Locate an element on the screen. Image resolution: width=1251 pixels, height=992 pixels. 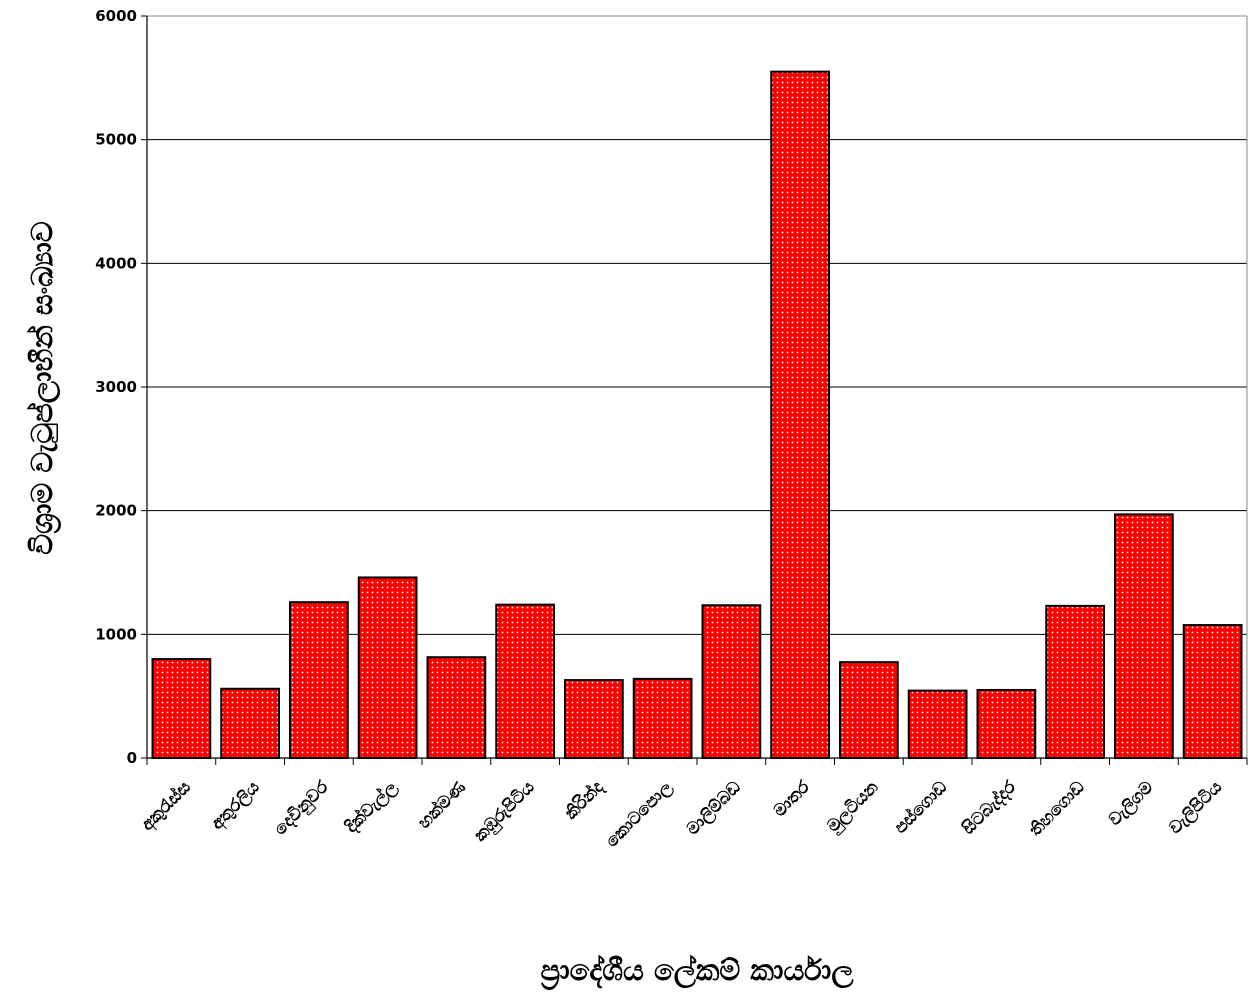
x-tick-label: සිටබැද්දර is located at coordinates (989, 807).